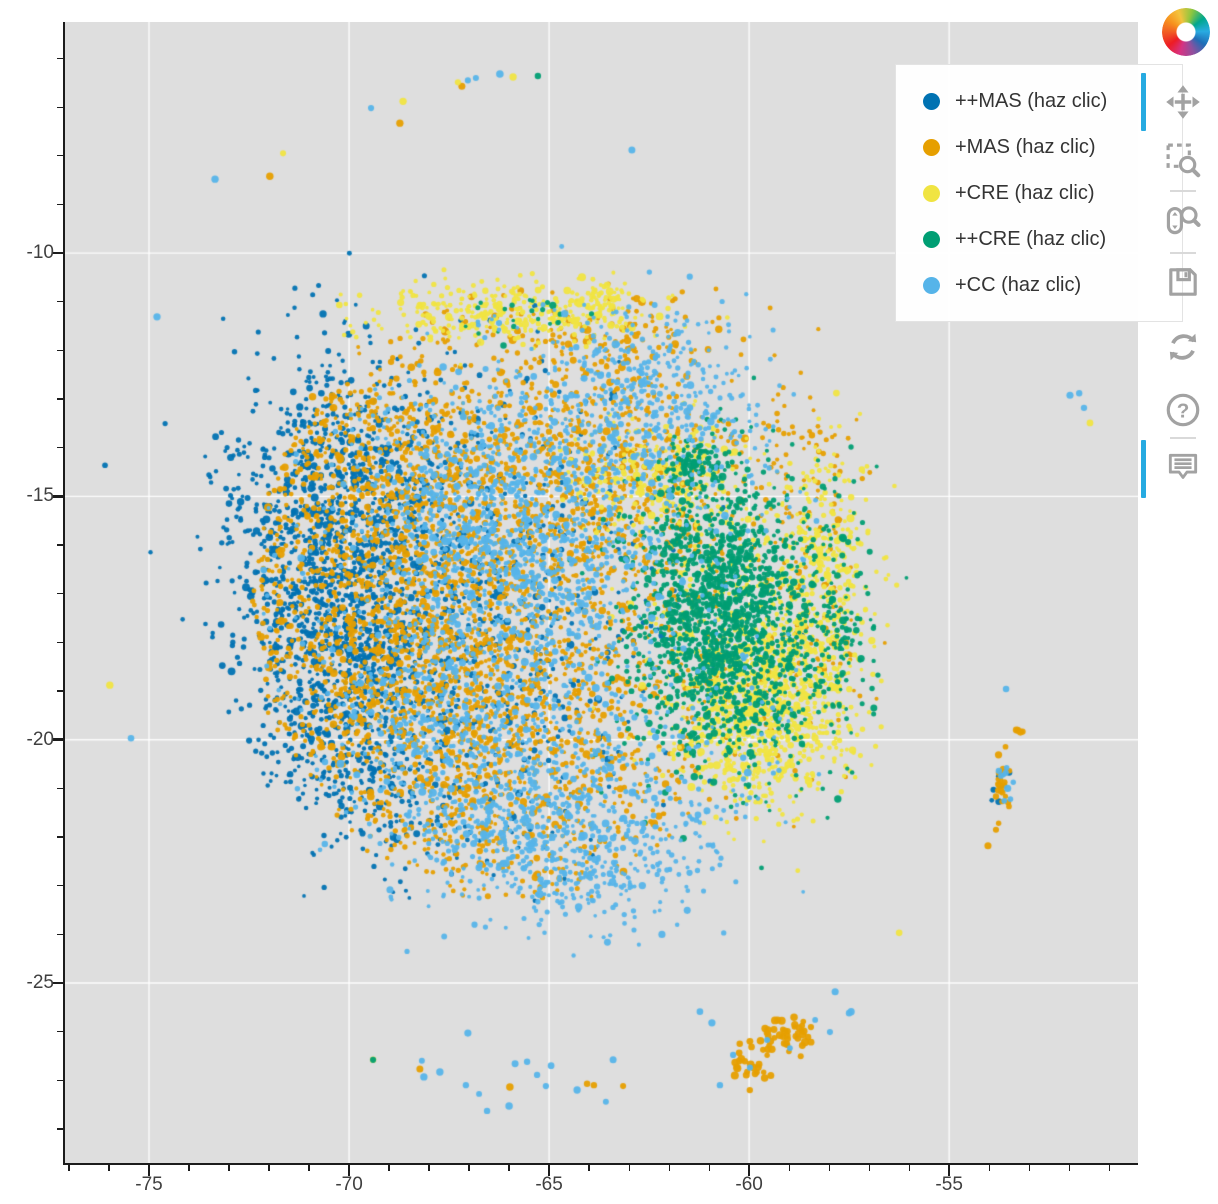  I want to click on legend-item-ppcre: ++CRE (haz clic), so click(1039, 239).